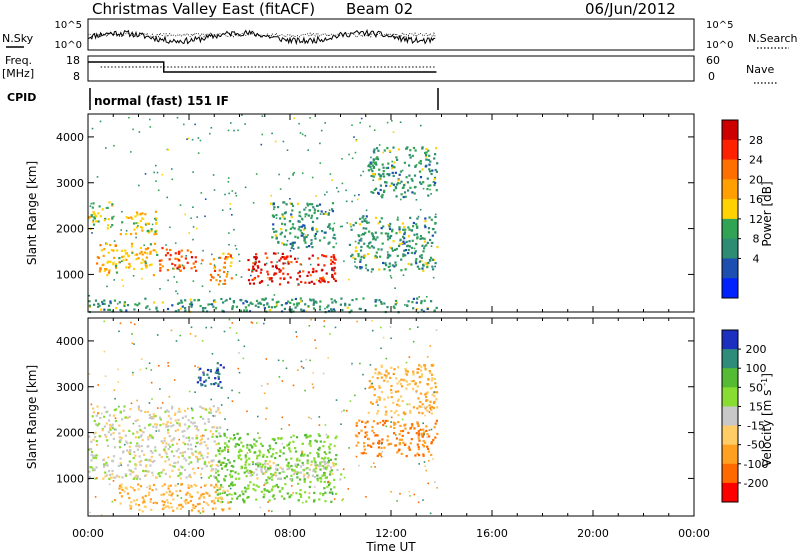  Describe the element at coordinates (70, 183) in the screenshot. I see `y-tick-label: 3000` at that location.